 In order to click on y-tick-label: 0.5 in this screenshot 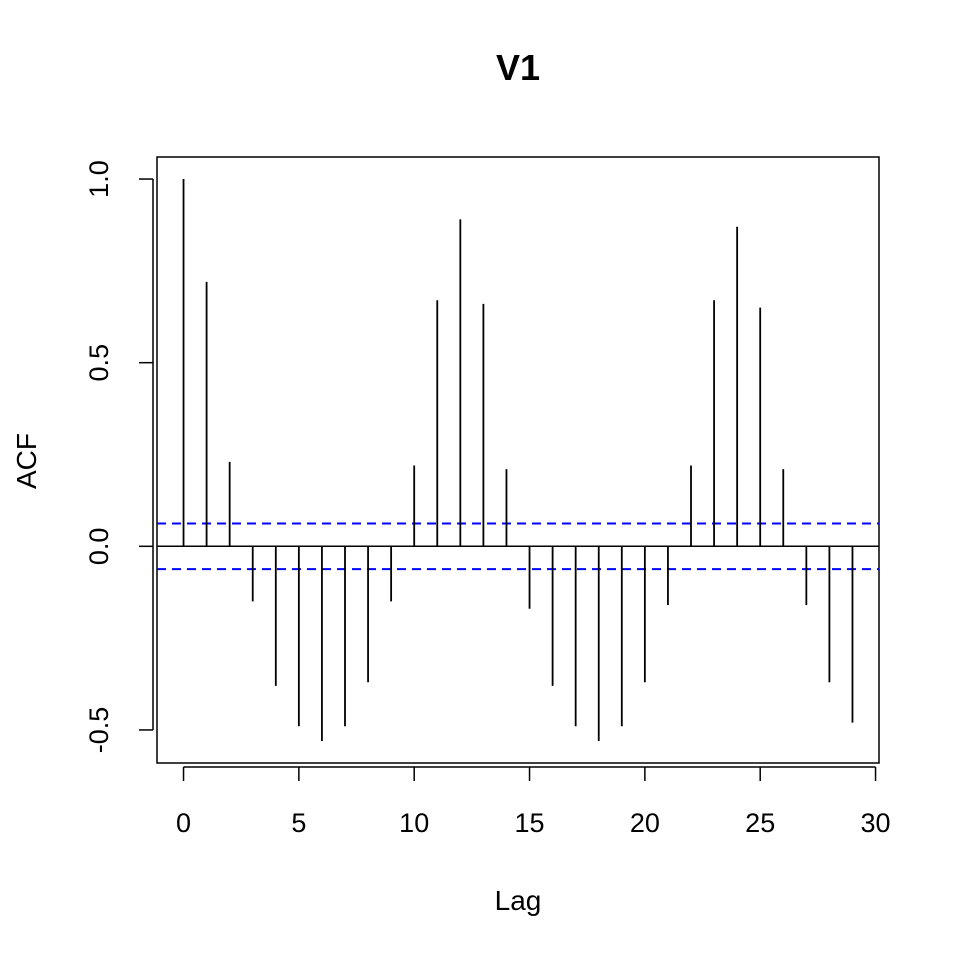, I will do `click(99, 363)`.